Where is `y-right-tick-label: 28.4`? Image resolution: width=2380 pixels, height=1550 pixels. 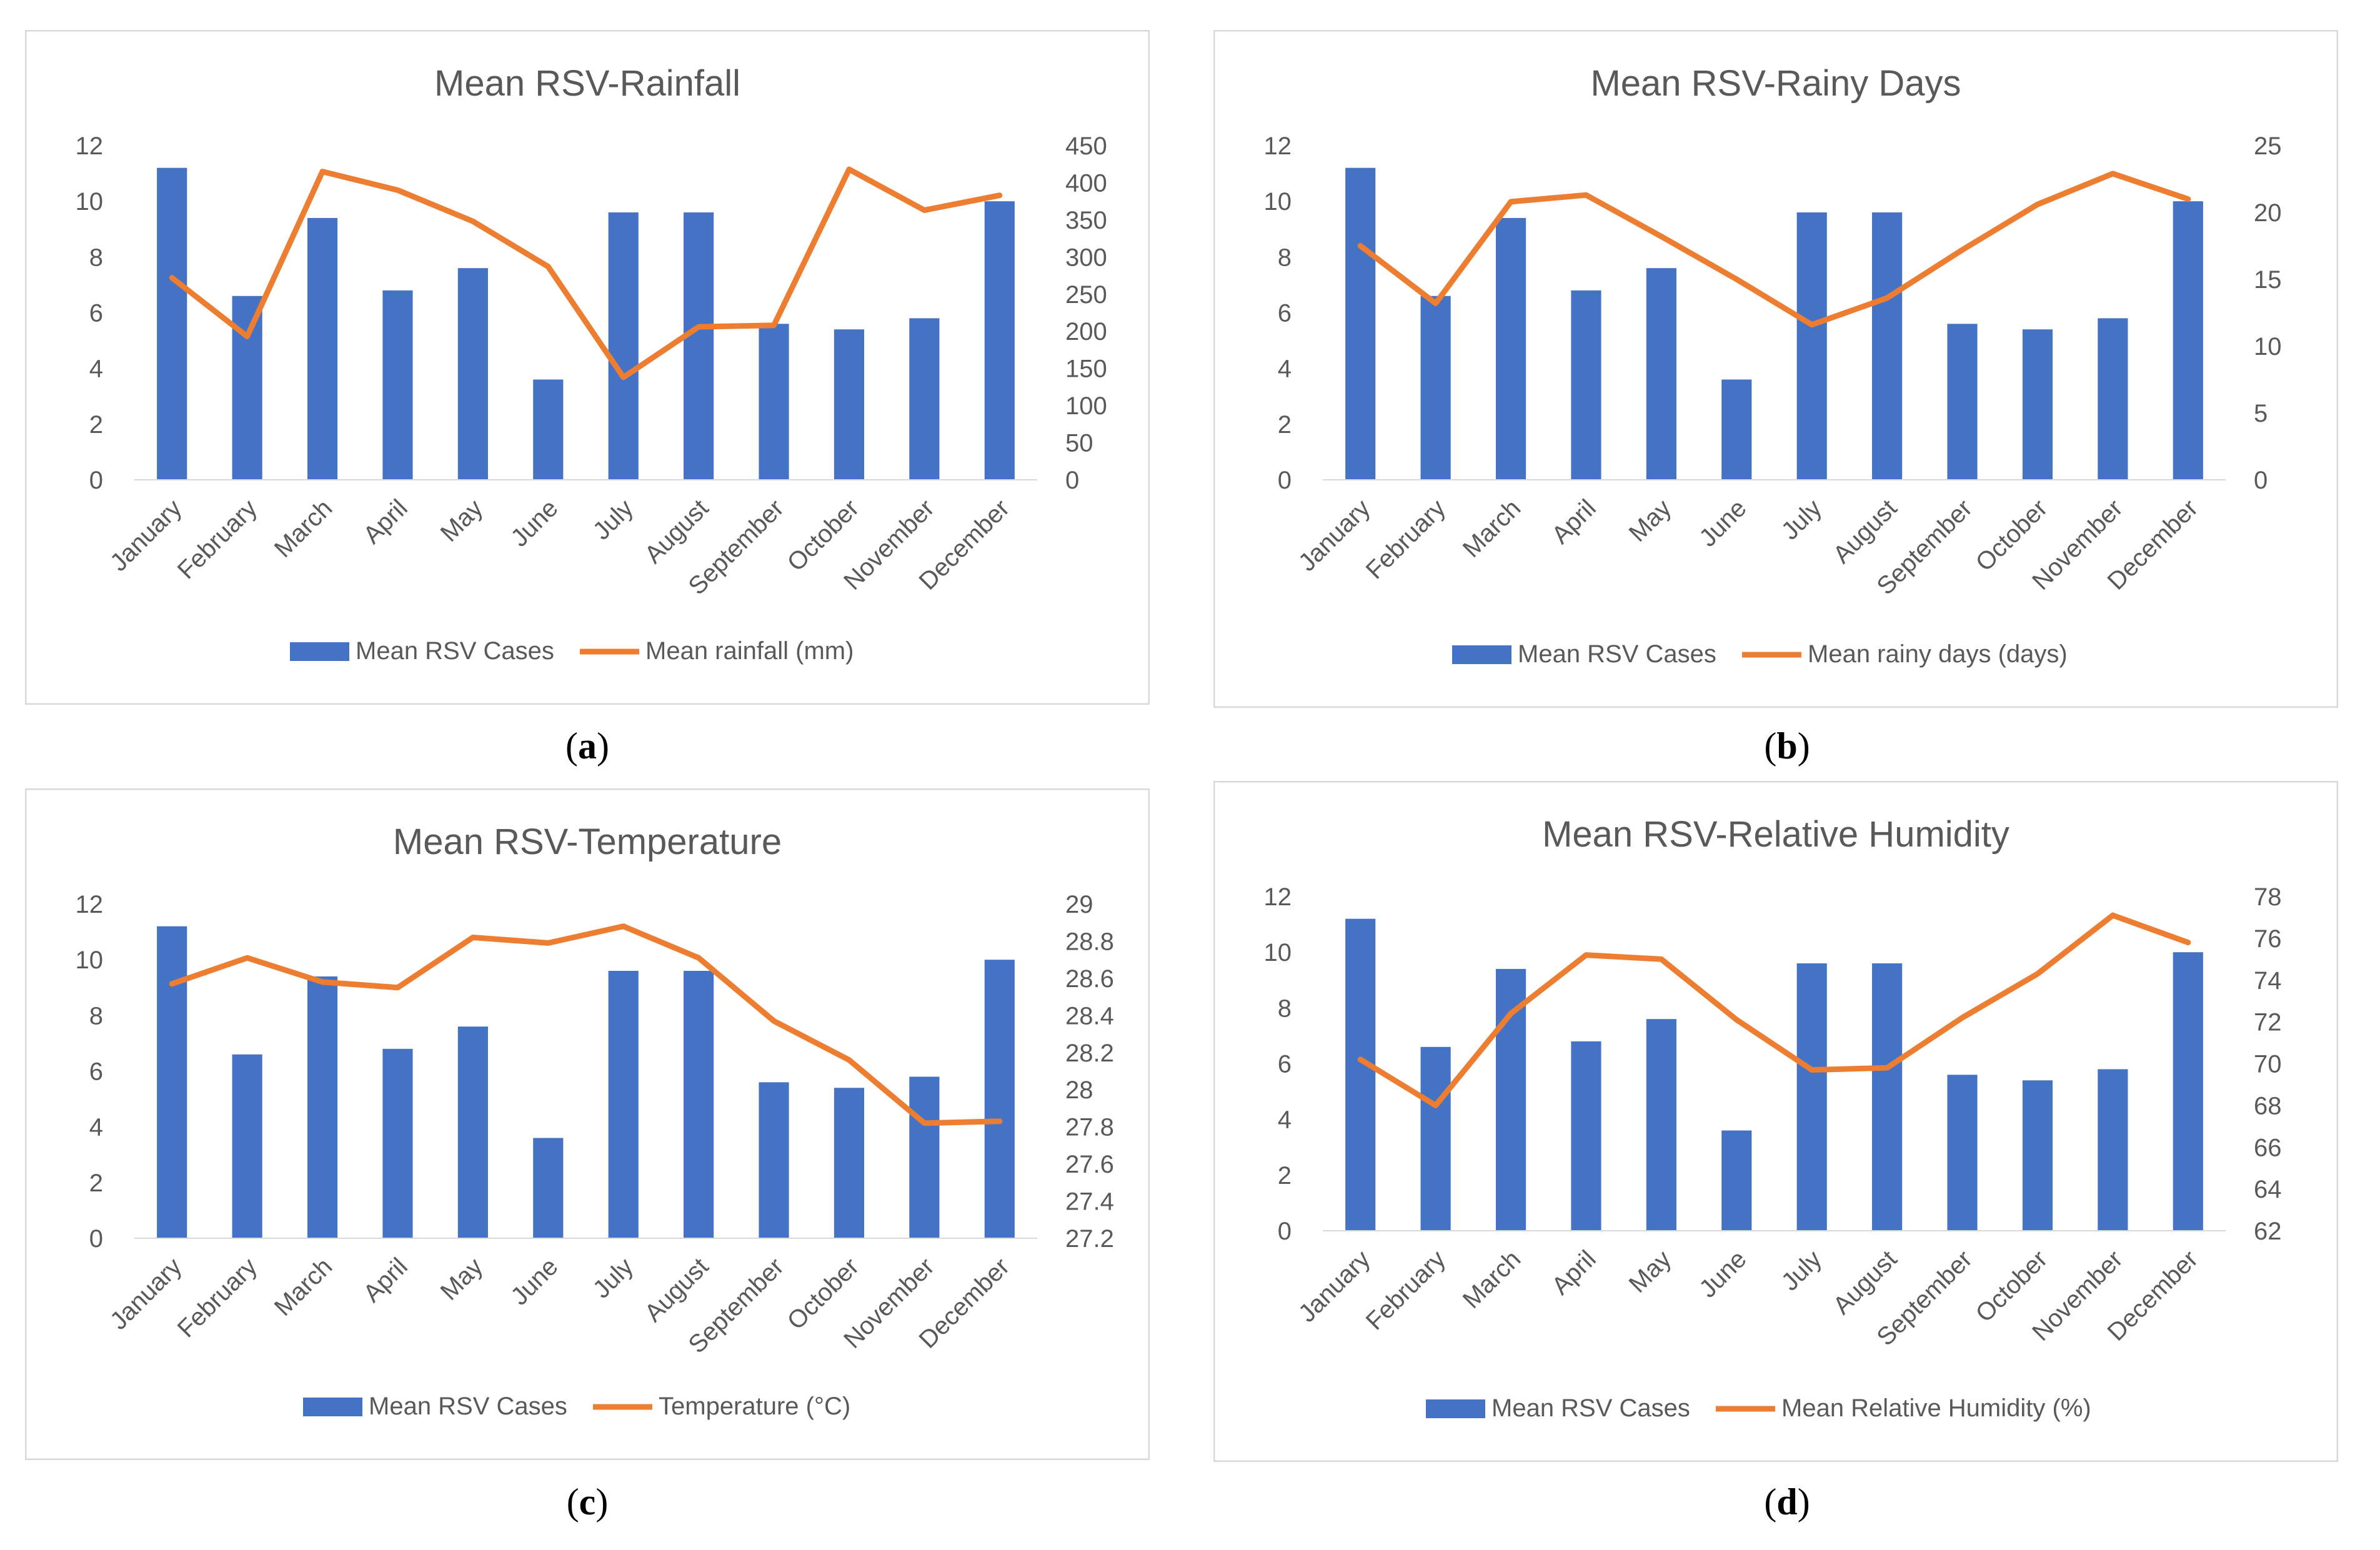 y-right-tick-label: 28.4 is located at coordinates (1090, 1016).